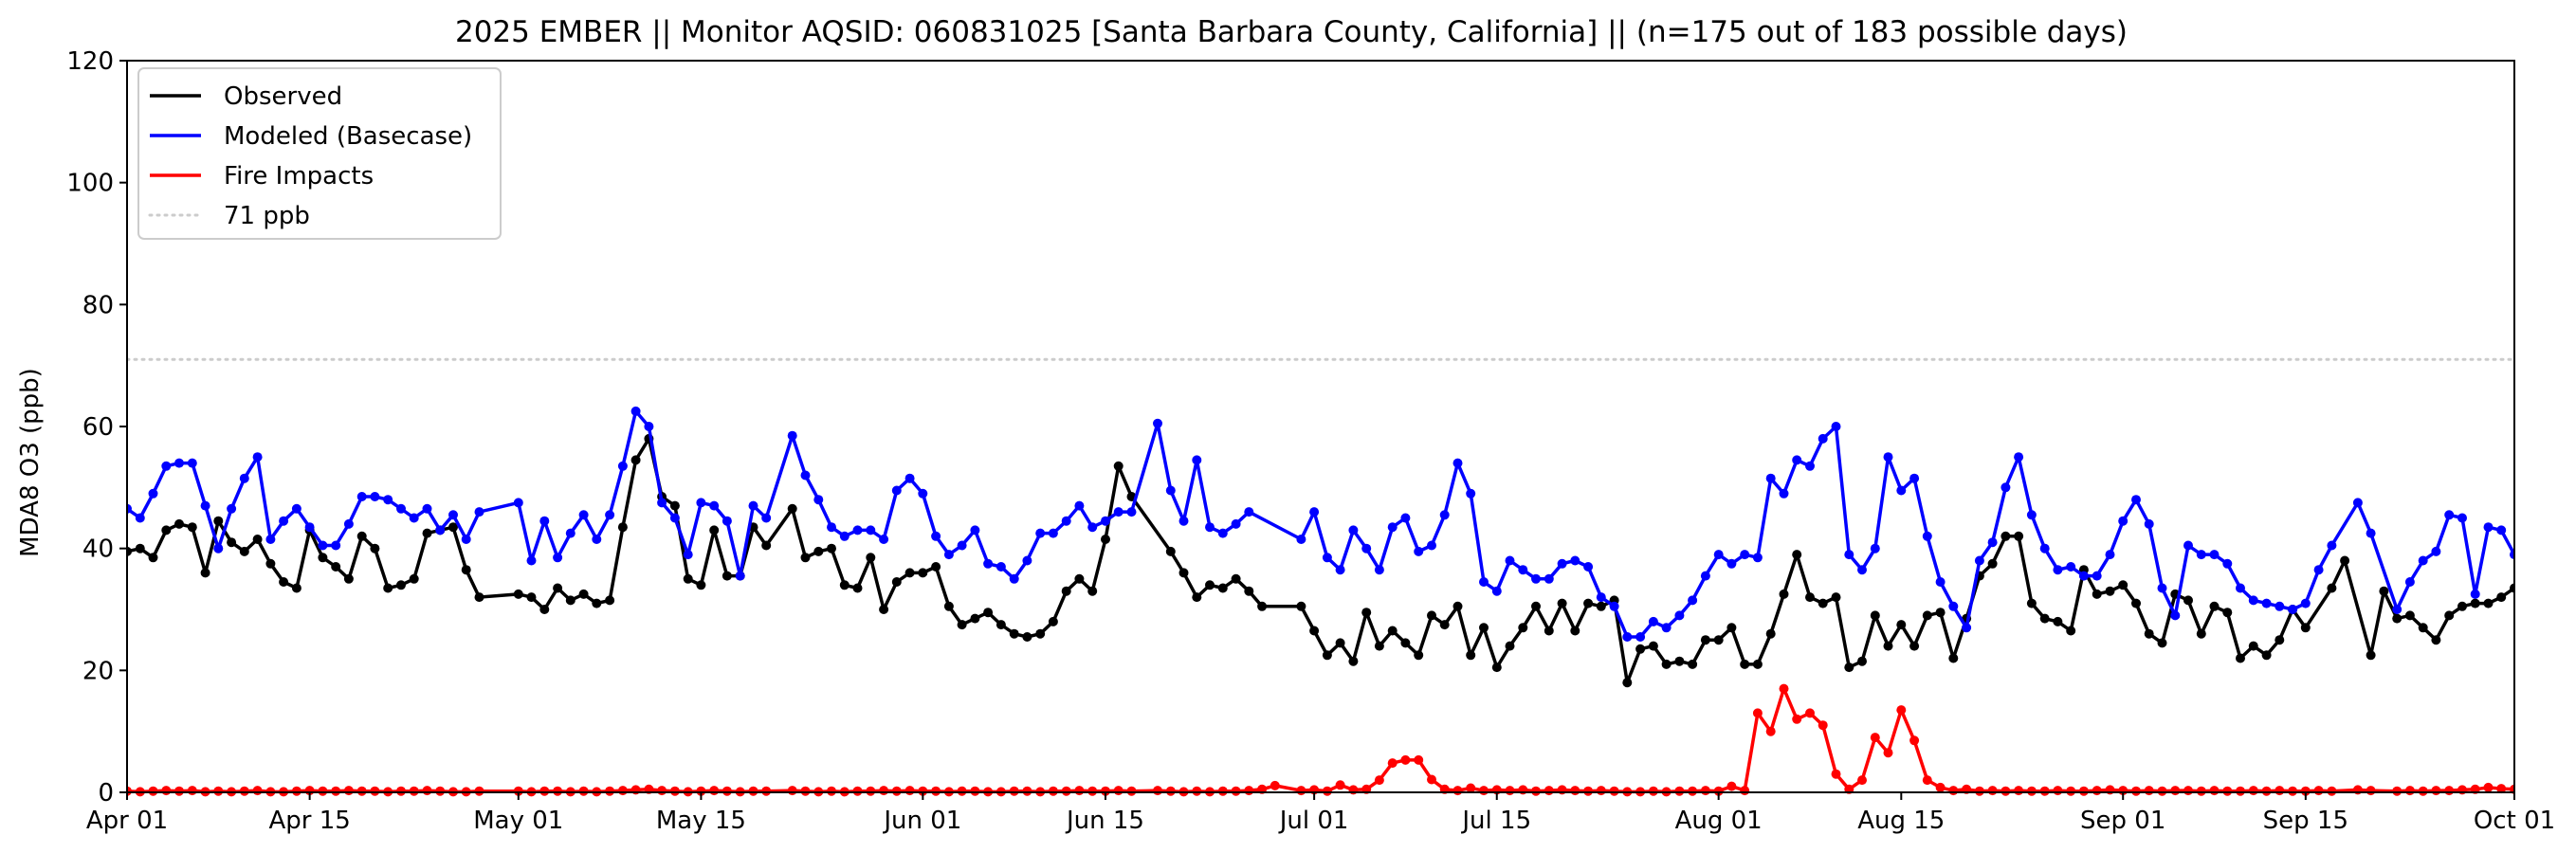  What do you see at coordinates (2122, 821) in the screenshot?
I see `x-tick-label: Sep 01` at bounding box center [2122, 821].